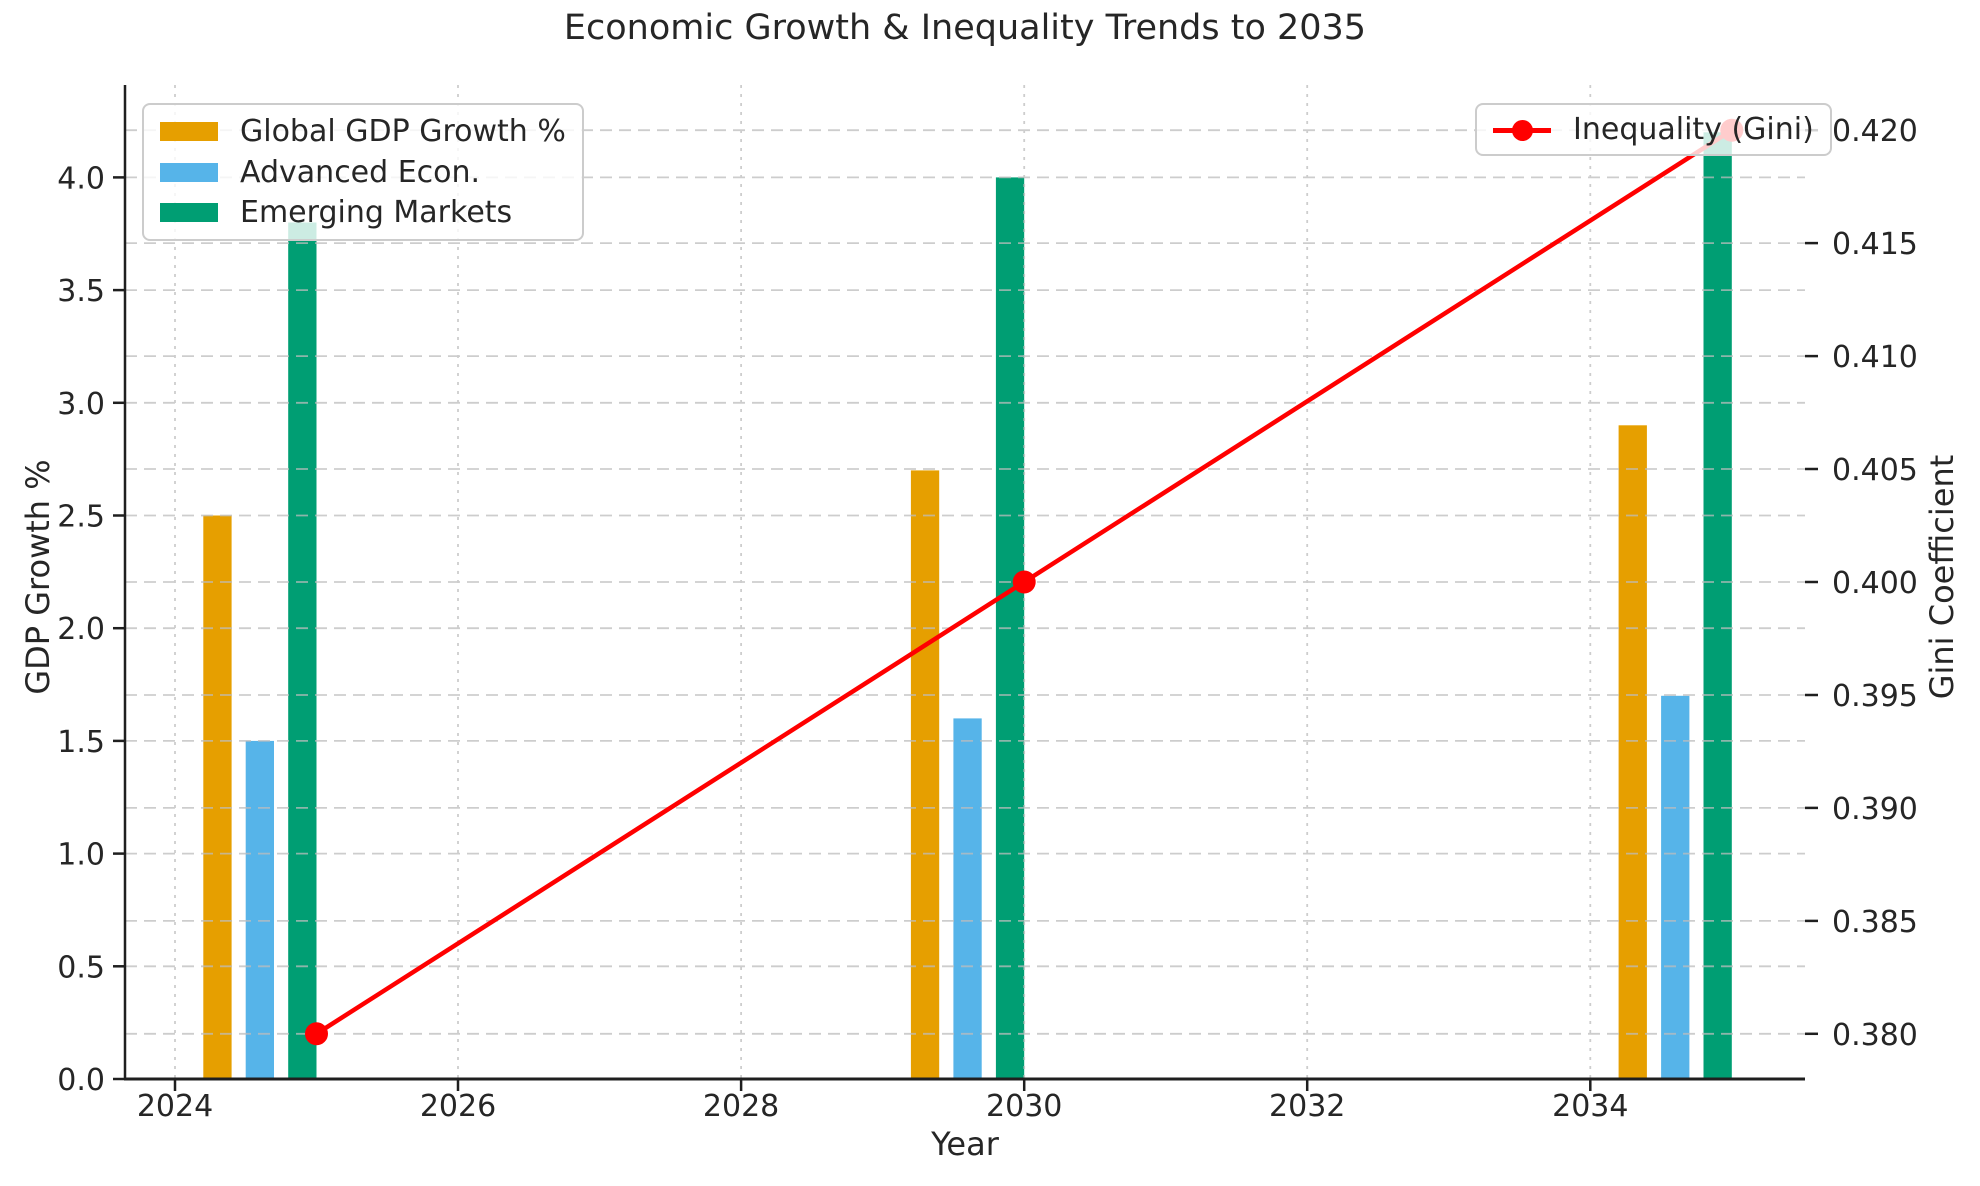 The width and height of the screenshot is (1980, 1186). I want to click on y-left-tick-label: 0.5, so click(81, 967).